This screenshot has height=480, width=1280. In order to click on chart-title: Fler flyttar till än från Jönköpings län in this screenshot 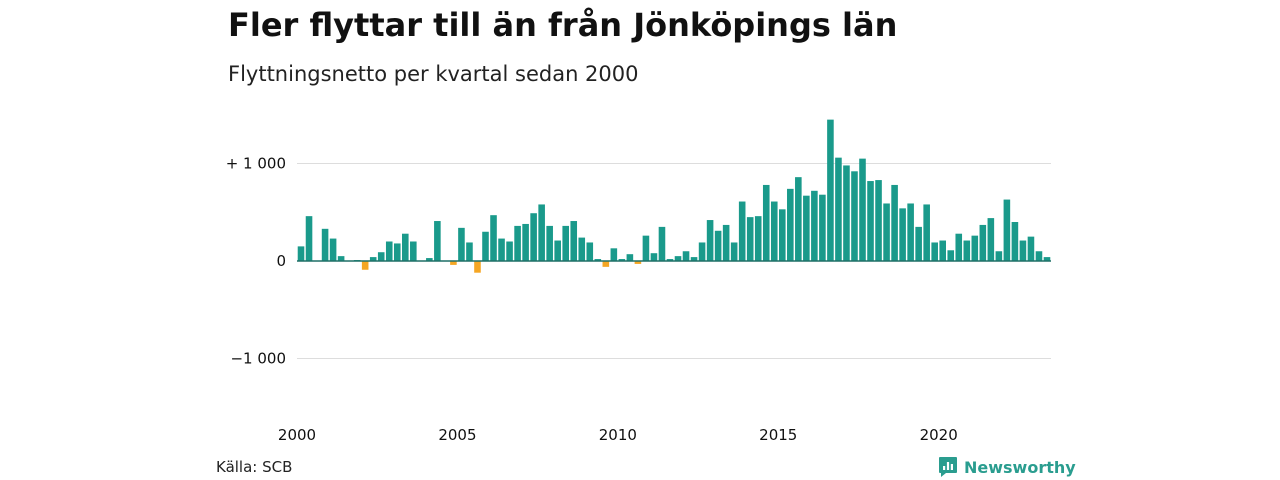, I will do `click(563, 25)`.